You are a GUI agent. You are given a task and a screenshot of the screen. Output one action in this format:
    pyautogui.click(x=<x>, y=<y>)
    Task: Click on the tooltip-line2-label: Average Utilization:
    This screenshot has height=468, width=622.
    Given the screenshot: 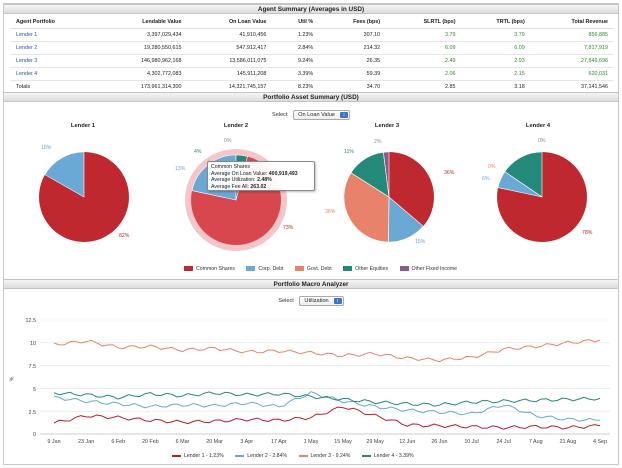 What is the action you would take?
    pyautogui.click(x=233, y=180)
    